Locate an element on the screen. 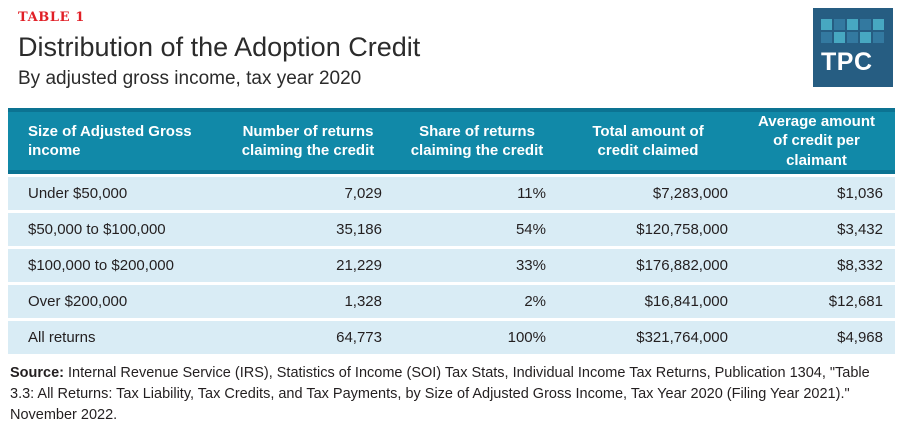 The width and height of the screenshot is (903, 426). cell-average: $1,036 is located at coordinates (860, 193).